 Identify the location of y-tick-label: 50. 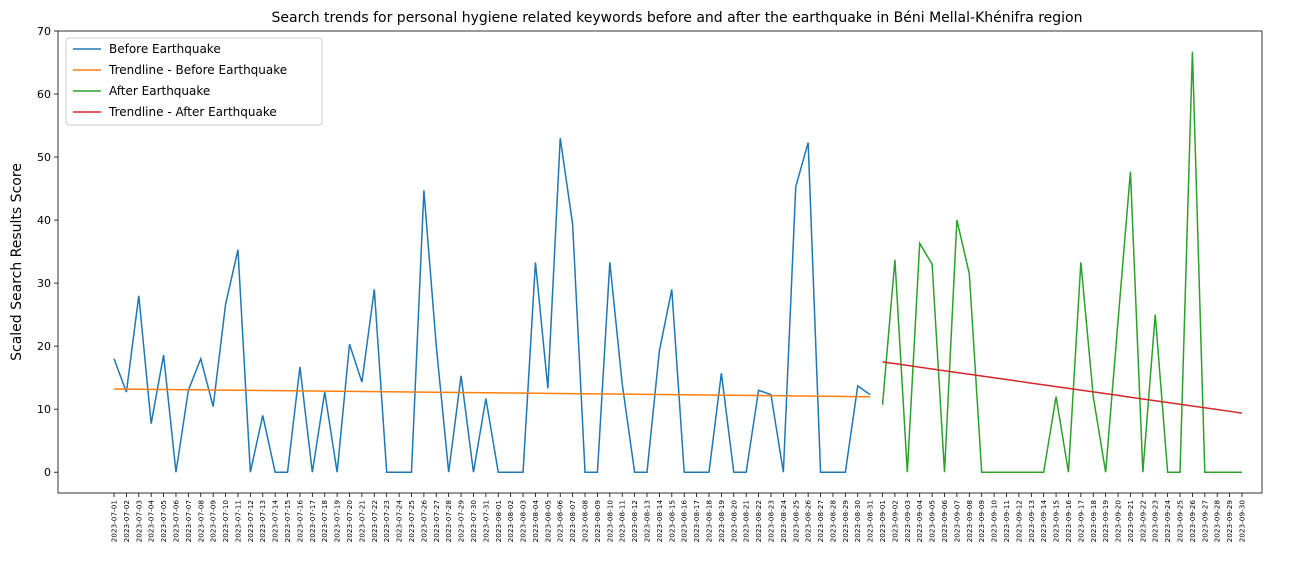
(44, 157).